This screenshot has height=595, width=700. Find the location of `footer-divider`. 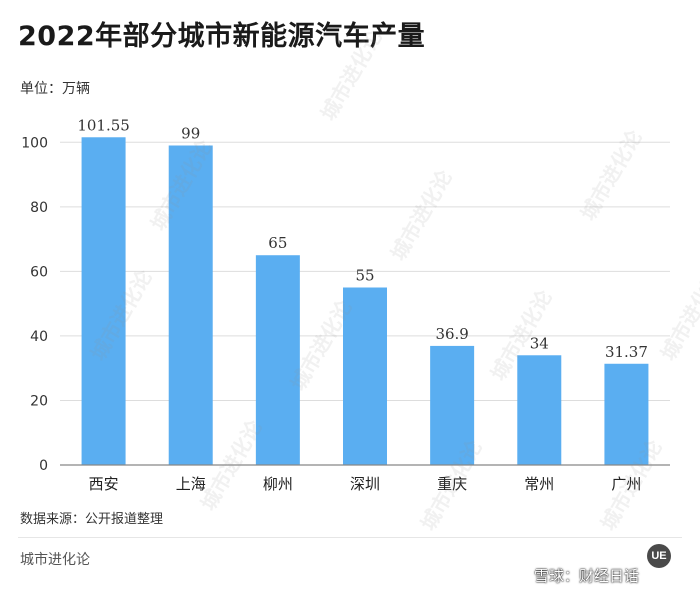

footer-divider is located at coordinates (350, 537).